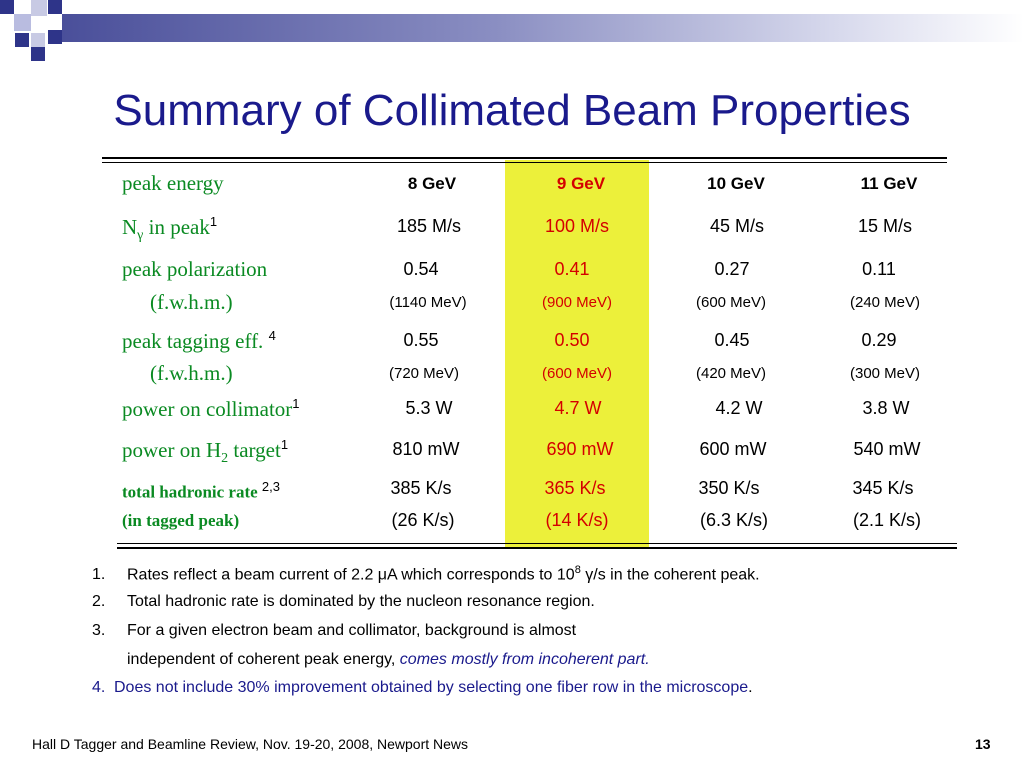 Image resolution: width=1024 pixels, height=768 pixels. Describe the element at coordinates (733, 449) in the screenshot. I see `cell-power-h2-10gev: 600 mW` at that location.